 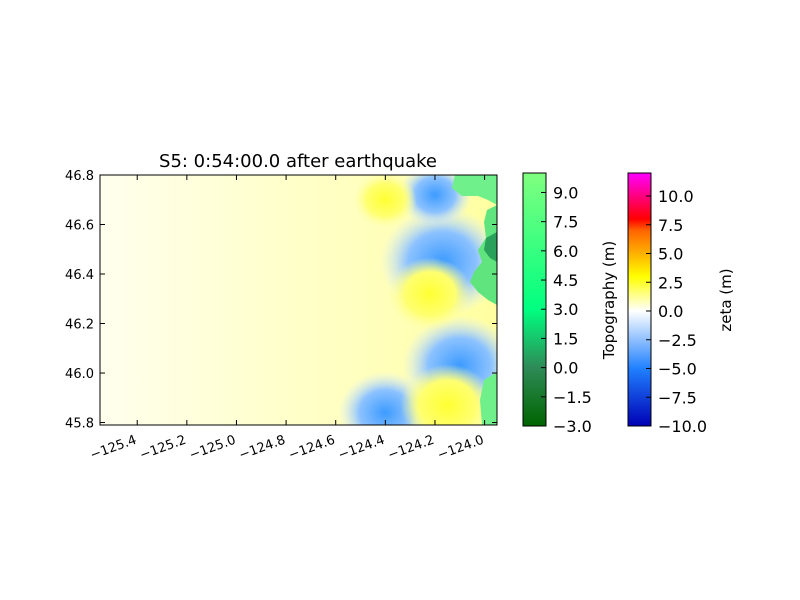 I want to click on zeta-colorbar-tick-label: 2.5, so click(x=670, y=282).